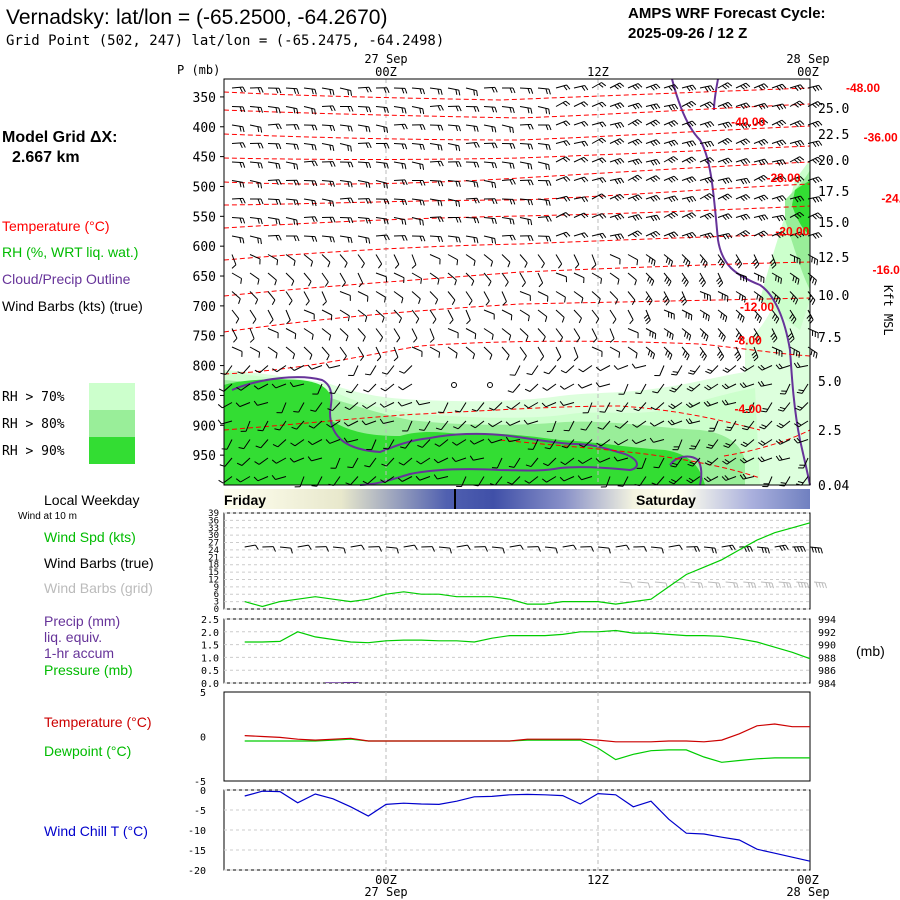  I want to click on temperature-contour-label: -12.00, so click(757, 307).